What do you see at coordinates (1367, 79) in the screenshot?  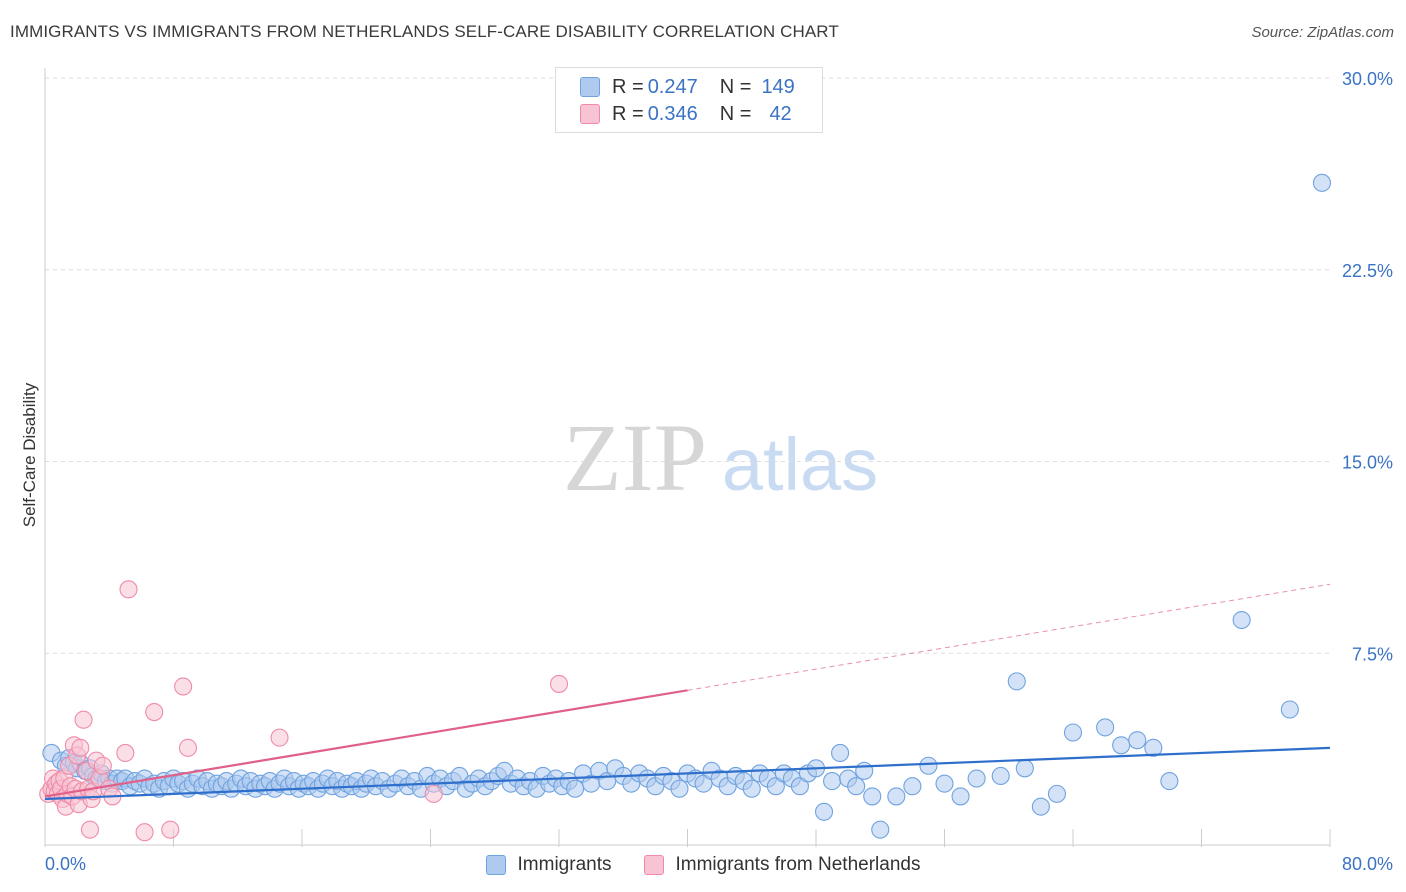 I see `y-tick-label: 30.0%` at bounding box center [1367, 79].